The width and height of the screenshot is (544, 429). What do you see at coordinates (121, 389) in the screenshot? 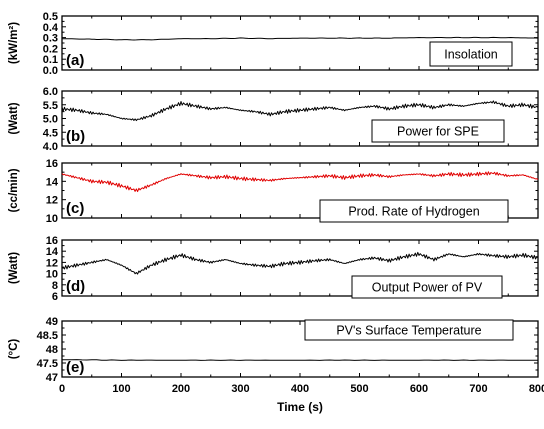
I see `x-tick-label: 100` at bounding box center [121, 389].